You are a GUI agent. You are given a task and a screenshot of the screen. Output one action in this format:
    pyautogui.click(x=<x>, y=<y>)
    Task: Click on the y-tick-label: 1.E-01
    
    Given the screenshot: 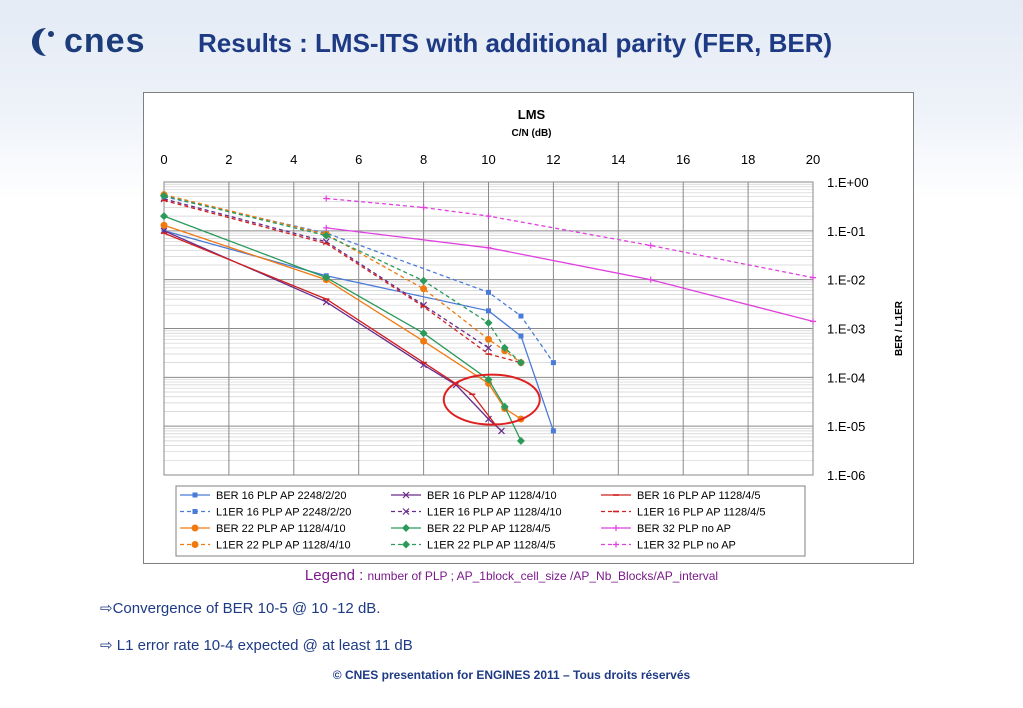 What is the action you would take?
    pyautogui.click(x=846, y=231)
    